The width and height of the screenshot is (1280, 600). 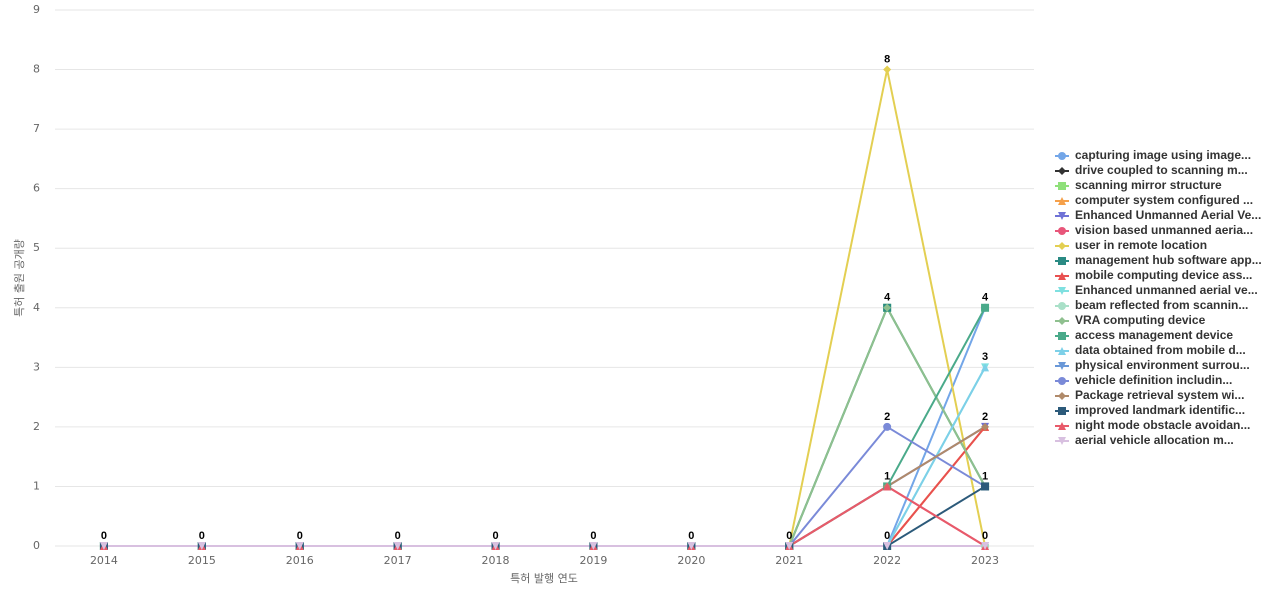 What do you see at coordinates (544, 516) in the screenshot?
I see `series-line` at bounding box center [544, 516].